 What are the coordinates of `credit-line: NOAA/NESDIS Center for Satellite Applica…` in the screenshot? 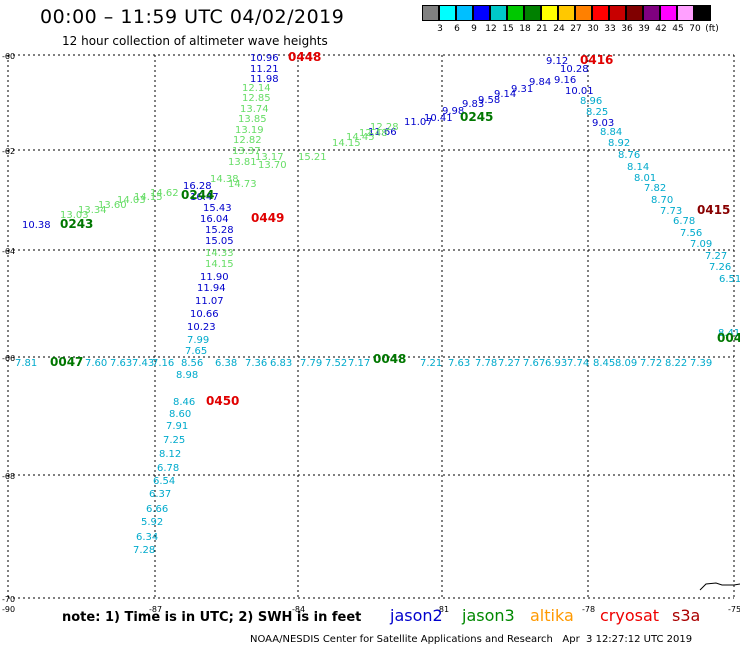 It's located at (471, 639).